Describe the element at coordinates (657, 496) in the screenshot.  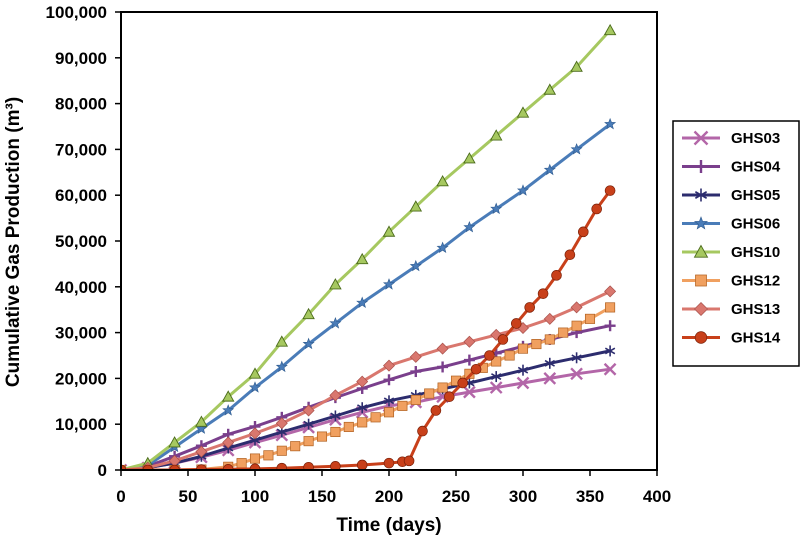
I see `x-tick-label: 400` at that location.